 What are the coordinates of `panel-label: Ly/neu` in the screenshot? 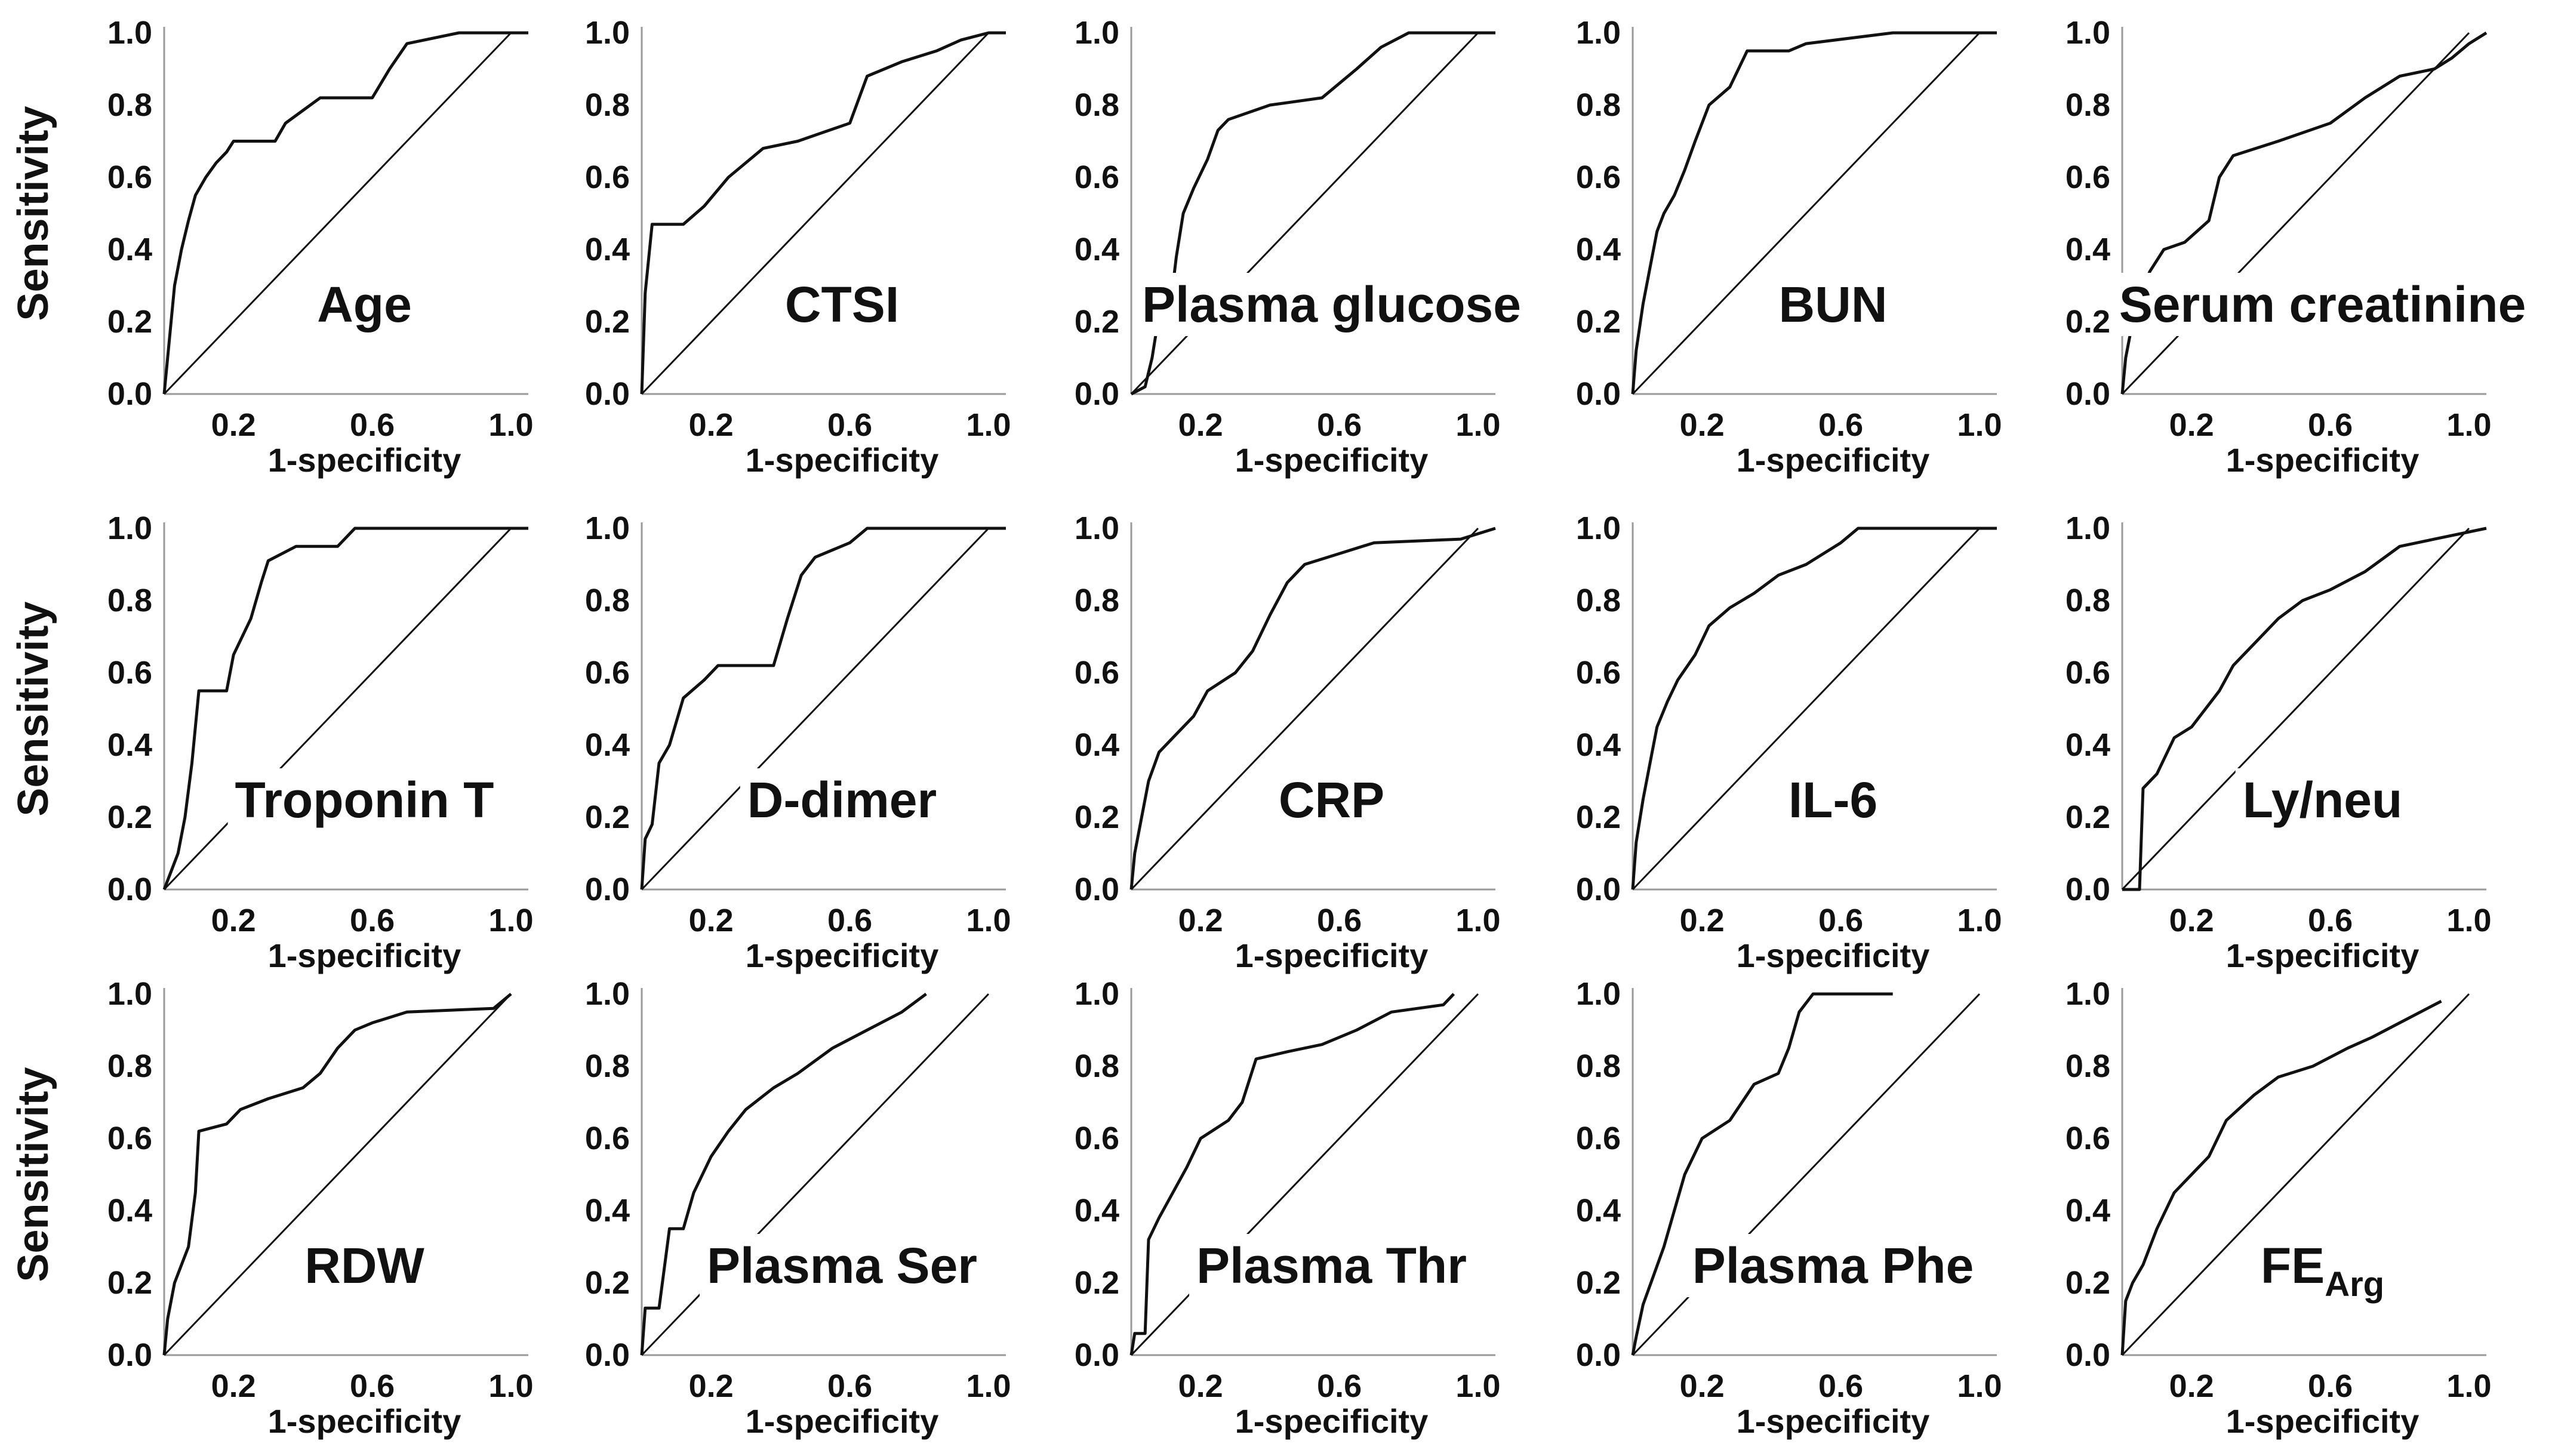 It's located at (2323, 800).